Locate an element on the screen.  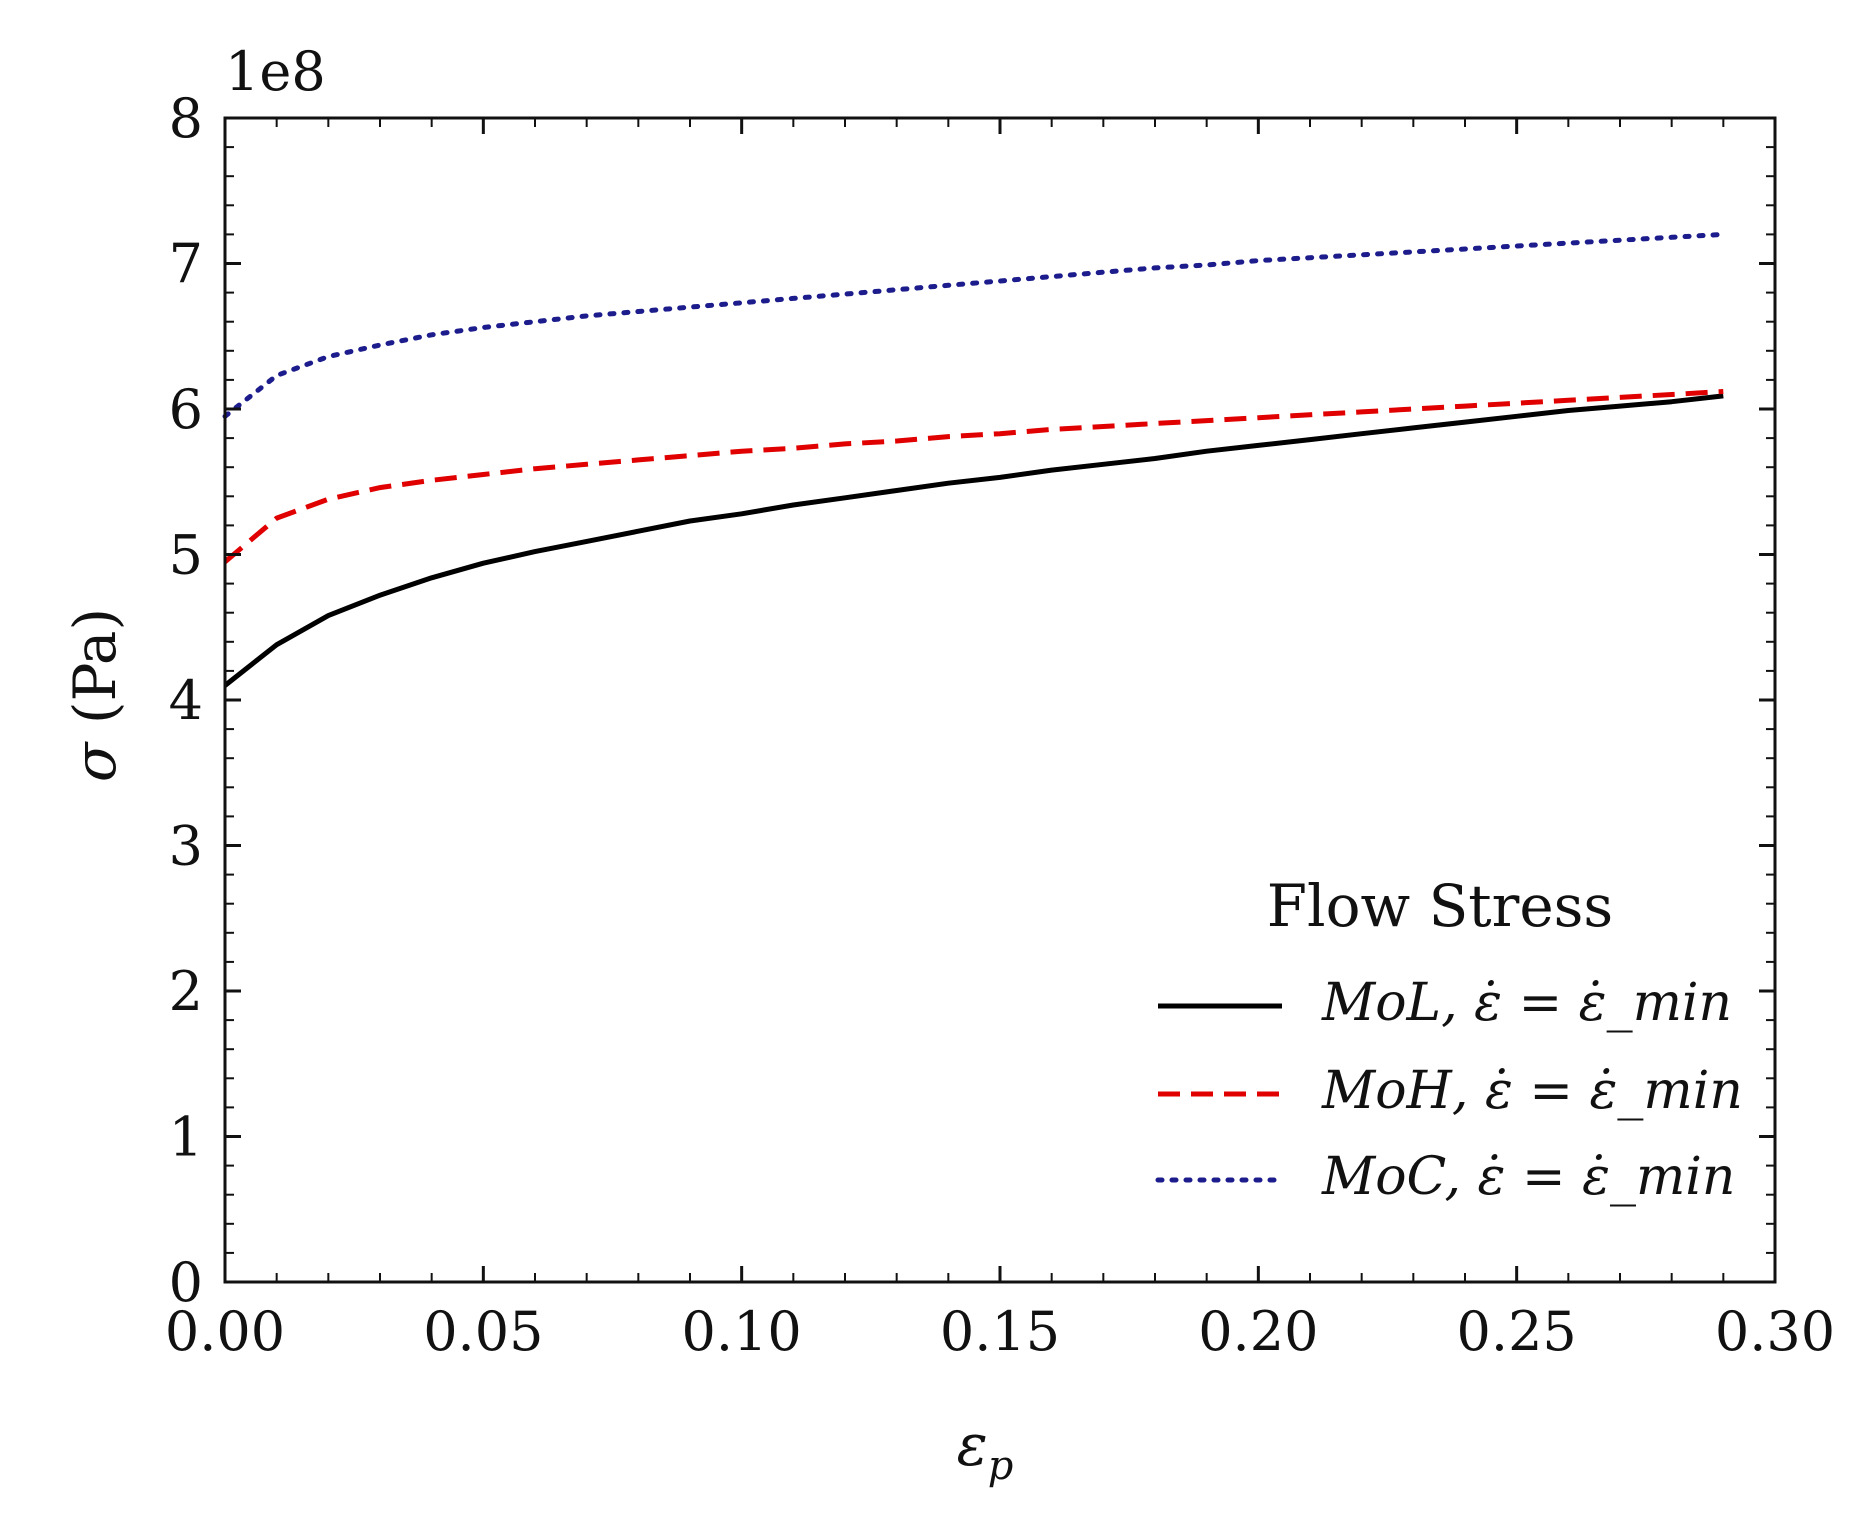
y-tick-label: 3 is located at coordinates (186, 846).